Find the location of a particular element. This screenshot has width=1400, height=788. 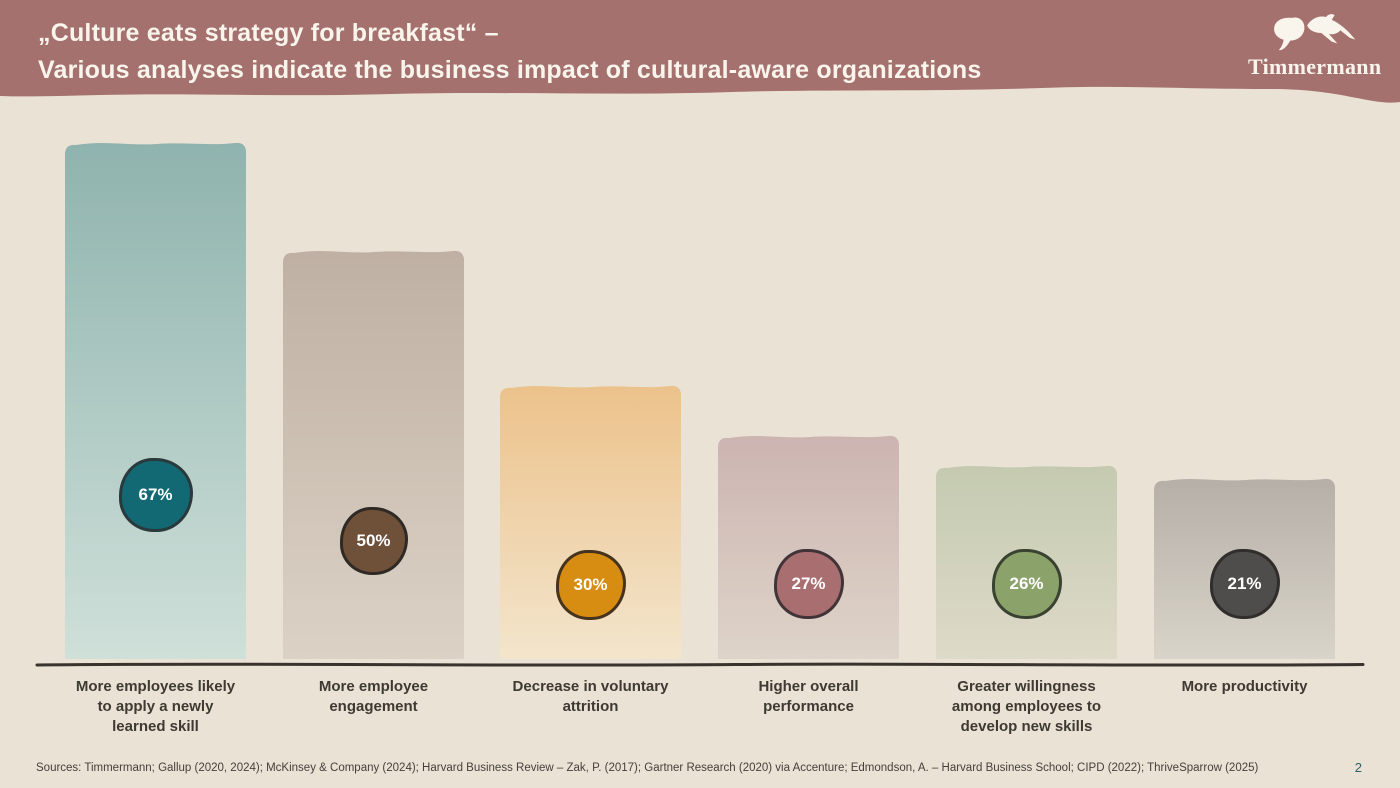

value-label: 27% is located at coordinates (808, 583).